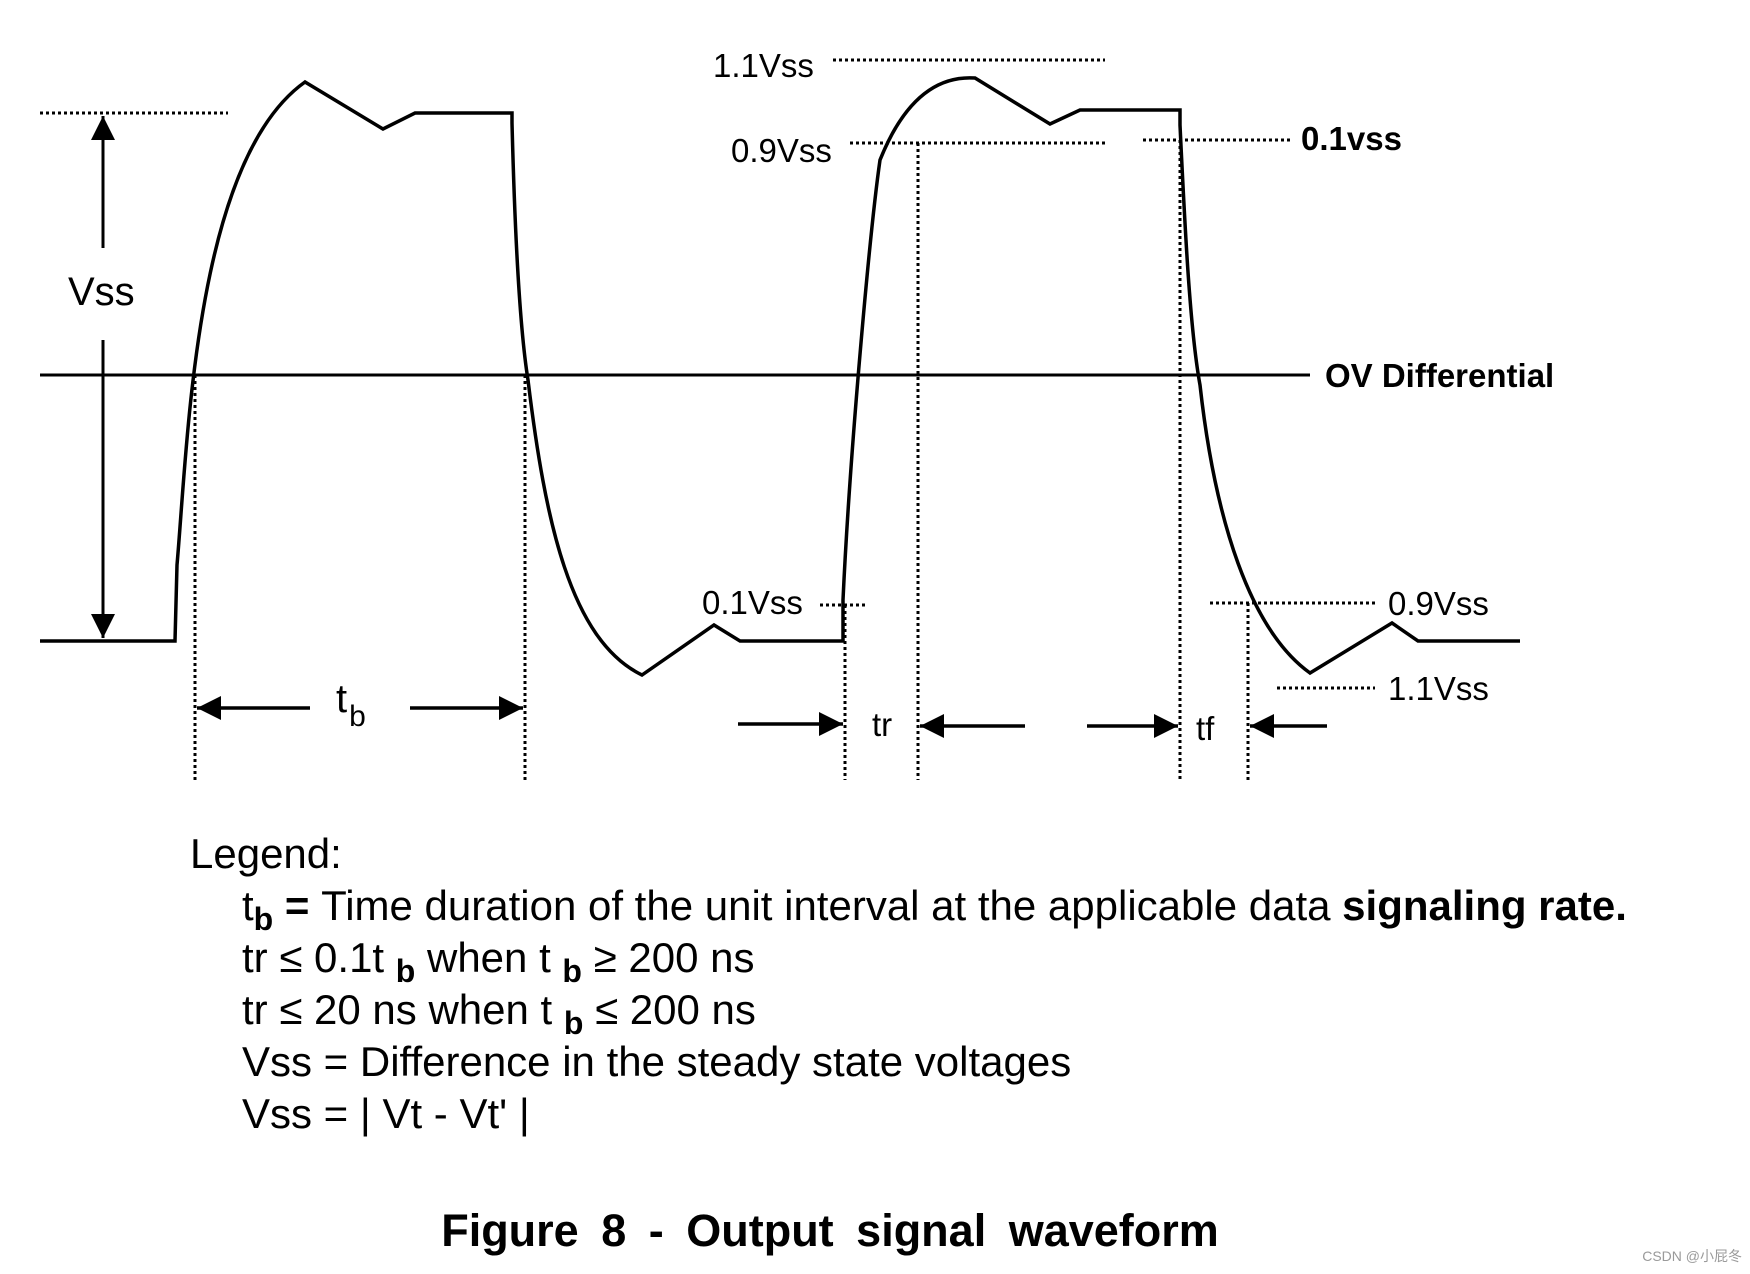 The height and width of the screenshot is (1274, 1750). Describe the element at coordinates (1692, 1256) in the screenshot. I see `watermark: CSDN @小屁冬` at that location.